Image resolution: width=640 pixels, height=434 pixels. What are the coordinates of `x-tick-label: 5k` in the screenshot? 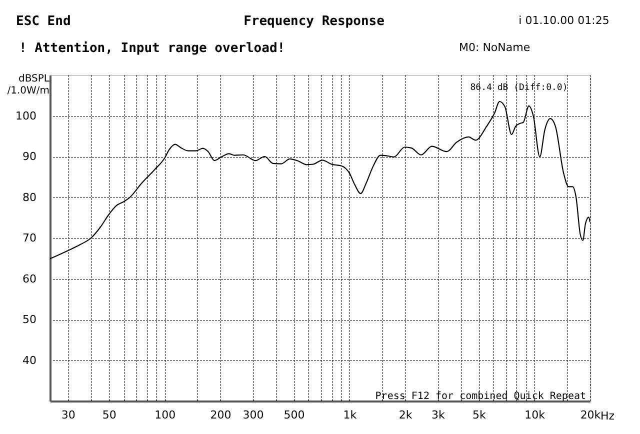 It's located at (479, 415).